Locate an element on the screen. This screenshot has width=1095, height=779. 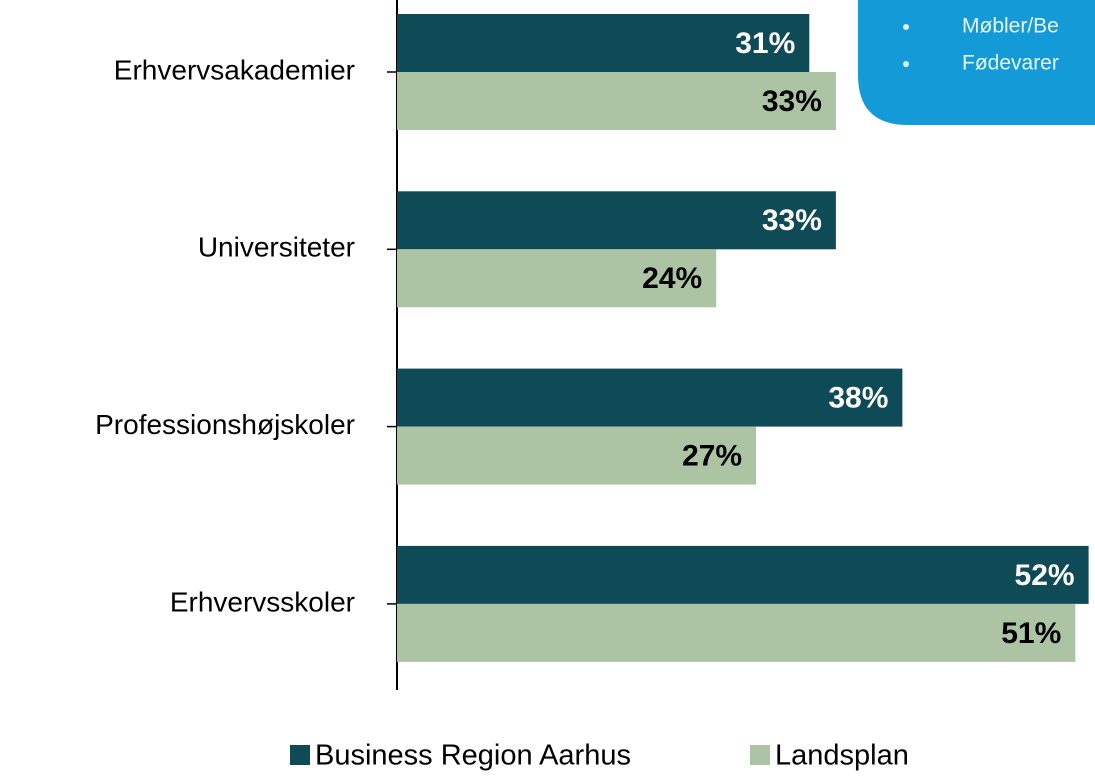
category-label: Erhvervsskoler is located at coordinates (262, 601).